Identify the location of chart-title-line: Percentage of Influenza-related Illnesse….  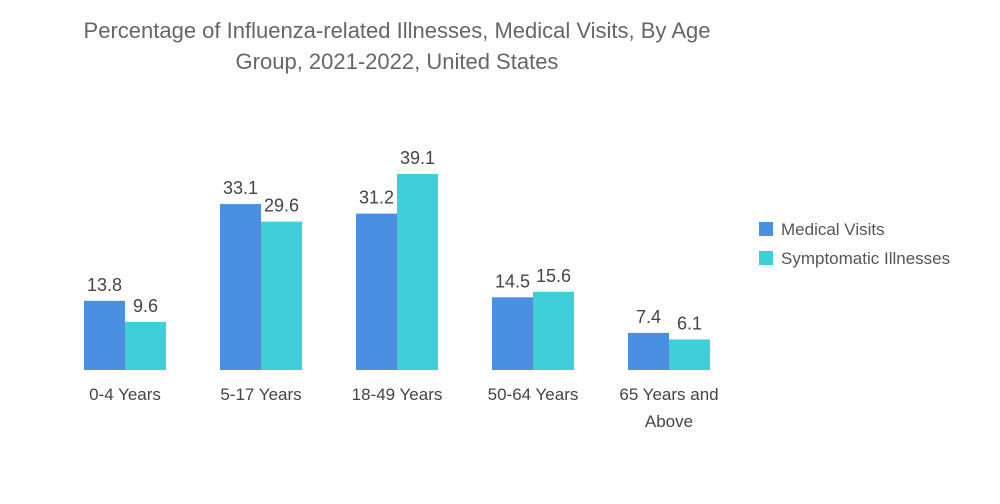
(397, 30).